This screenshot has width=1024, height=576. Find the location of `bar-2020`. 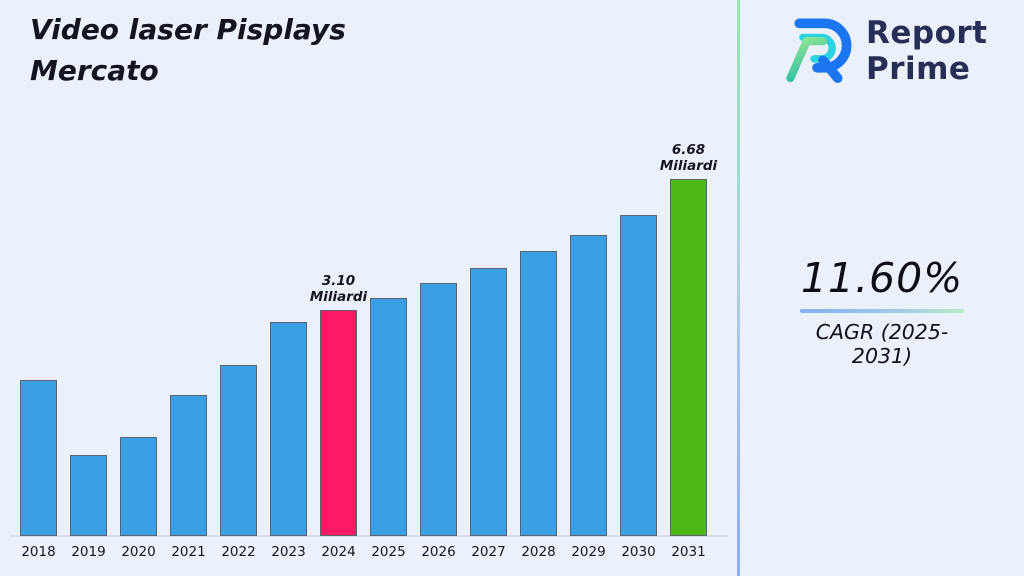

bar-2020 is located at coordinates (138, 486).